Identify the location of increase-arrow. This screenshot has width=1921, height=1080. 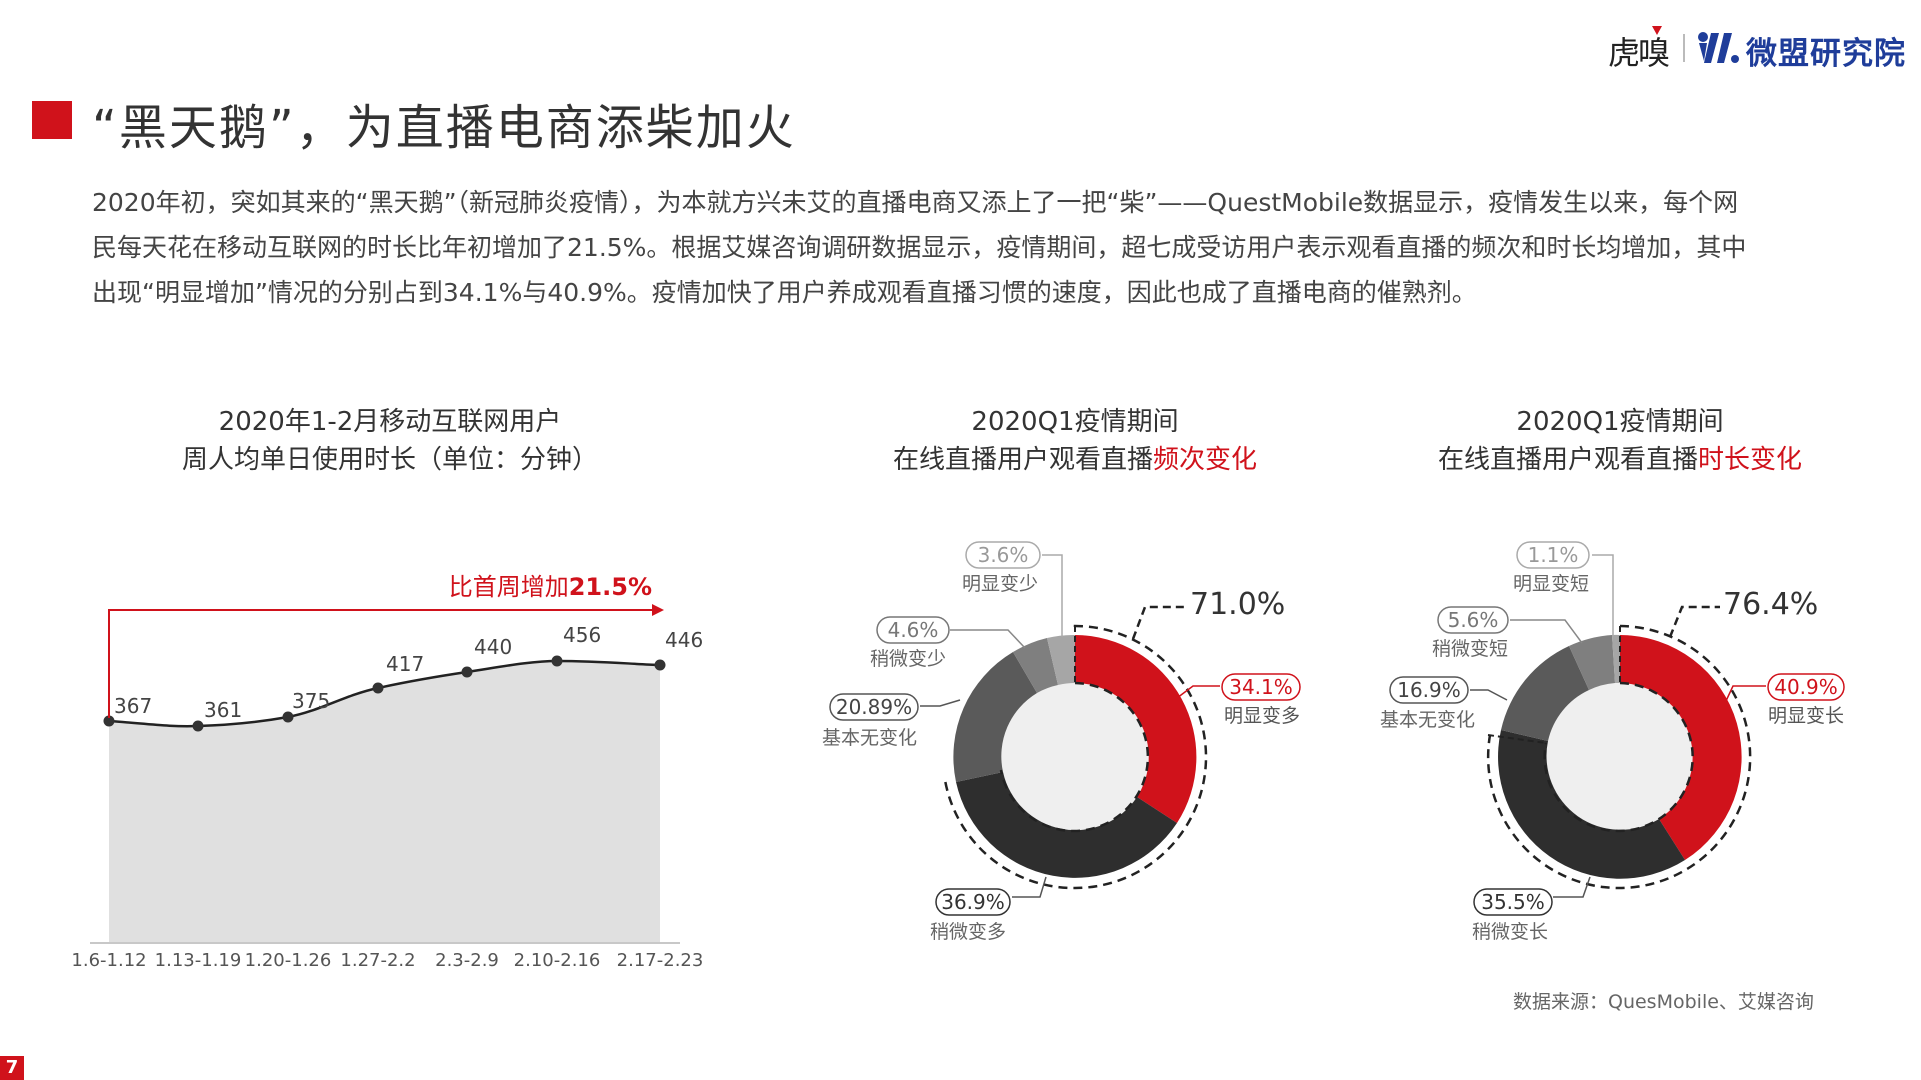
(381, 663).